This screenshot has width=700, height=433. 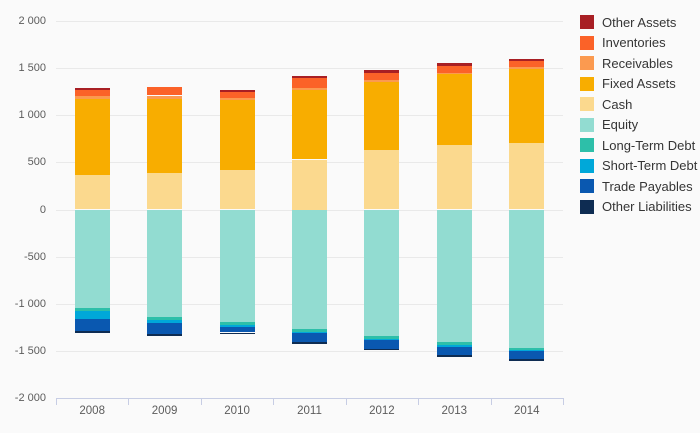 I want to click on y-axis-label: -2 000, so click(x=30, y=398).